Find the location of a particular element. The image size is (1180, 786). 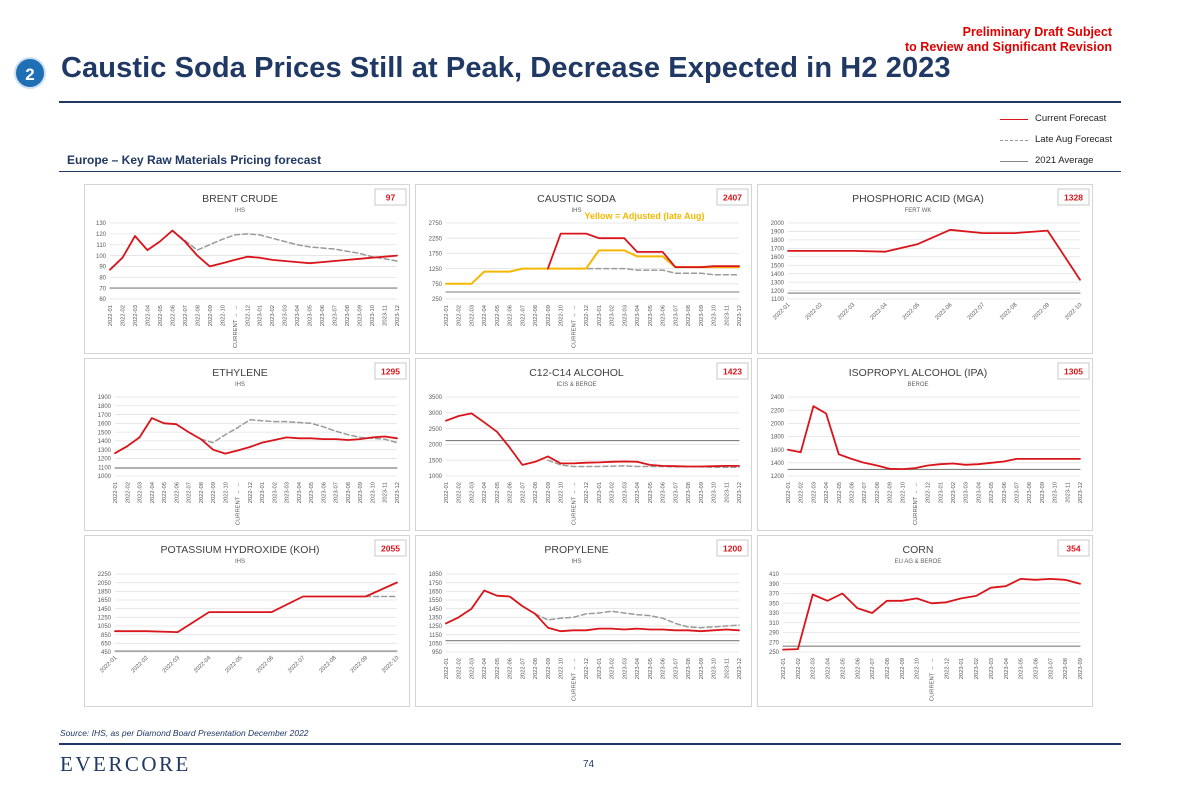

chart-source: FERT WK is located at coordinates (918, 211).